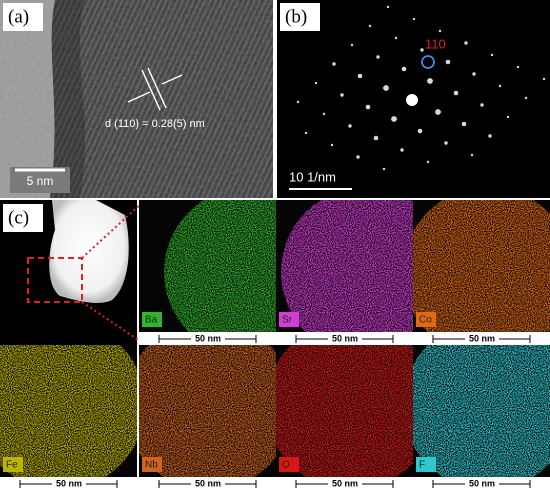 The width and height of the screenshot is (550, 491). What do you see at coordinates (155, 89) in the screenshot?
I see `lattice-marker` at bounding box center [155, 89].